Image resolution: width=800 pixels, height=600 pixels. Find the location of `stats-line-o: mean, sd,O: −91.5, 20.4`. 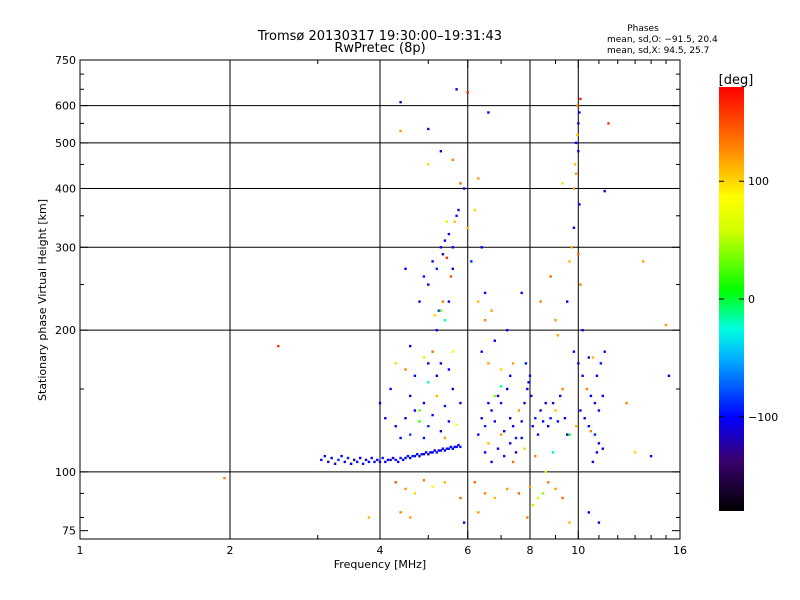

stats-line-o: mean, sd,O: −91.5, 20.4 is located at coordinates (662, 40).